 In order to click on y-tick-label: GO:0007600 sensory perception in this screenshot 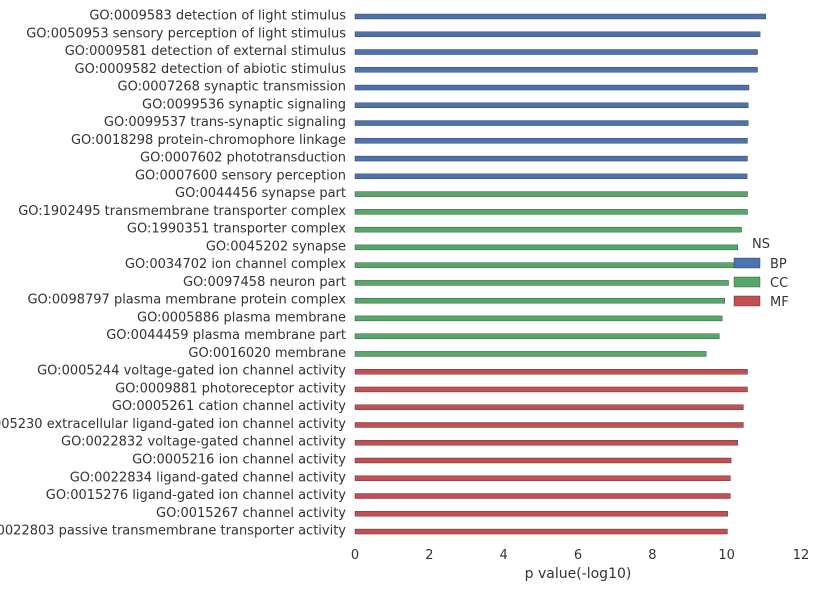, I will do `click(240, 175)`.